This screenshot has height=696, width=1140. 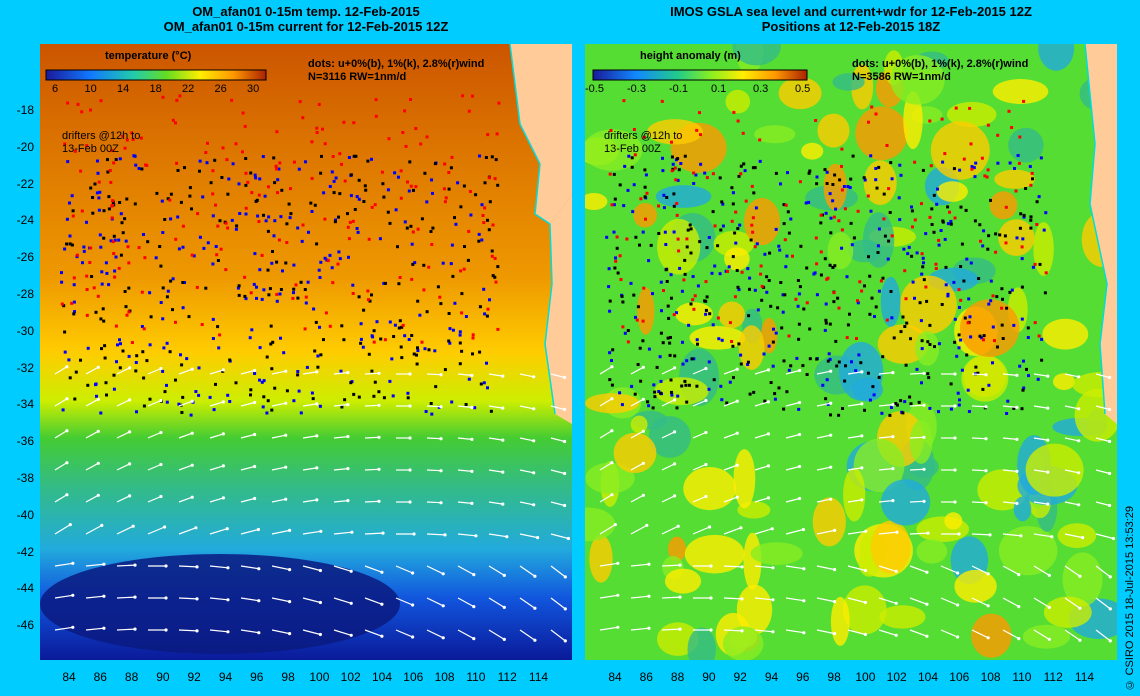 What do you see at coordinates (155, 89) in the screenshot?
I see `colorbar-tick: 18` at bounding box center [155, 89].